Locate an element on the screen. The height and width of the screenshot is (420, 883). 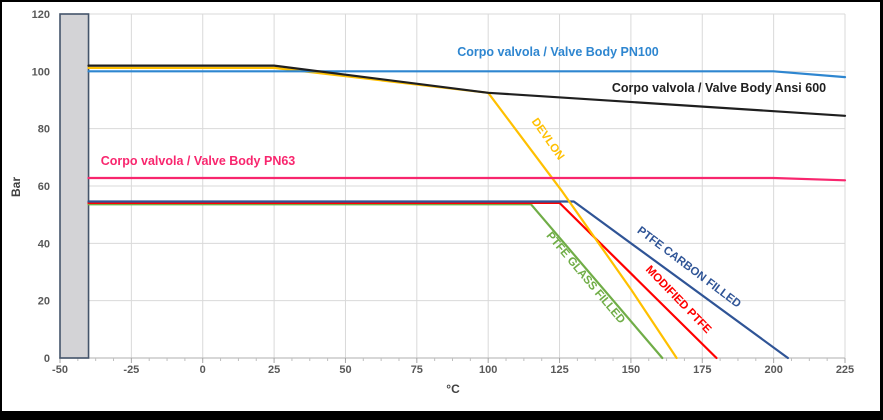
series-label-corpo-valvola-valve-body-pn100: Corpo valvola / Valve Body PN100 is located at coordinates (558, 52).